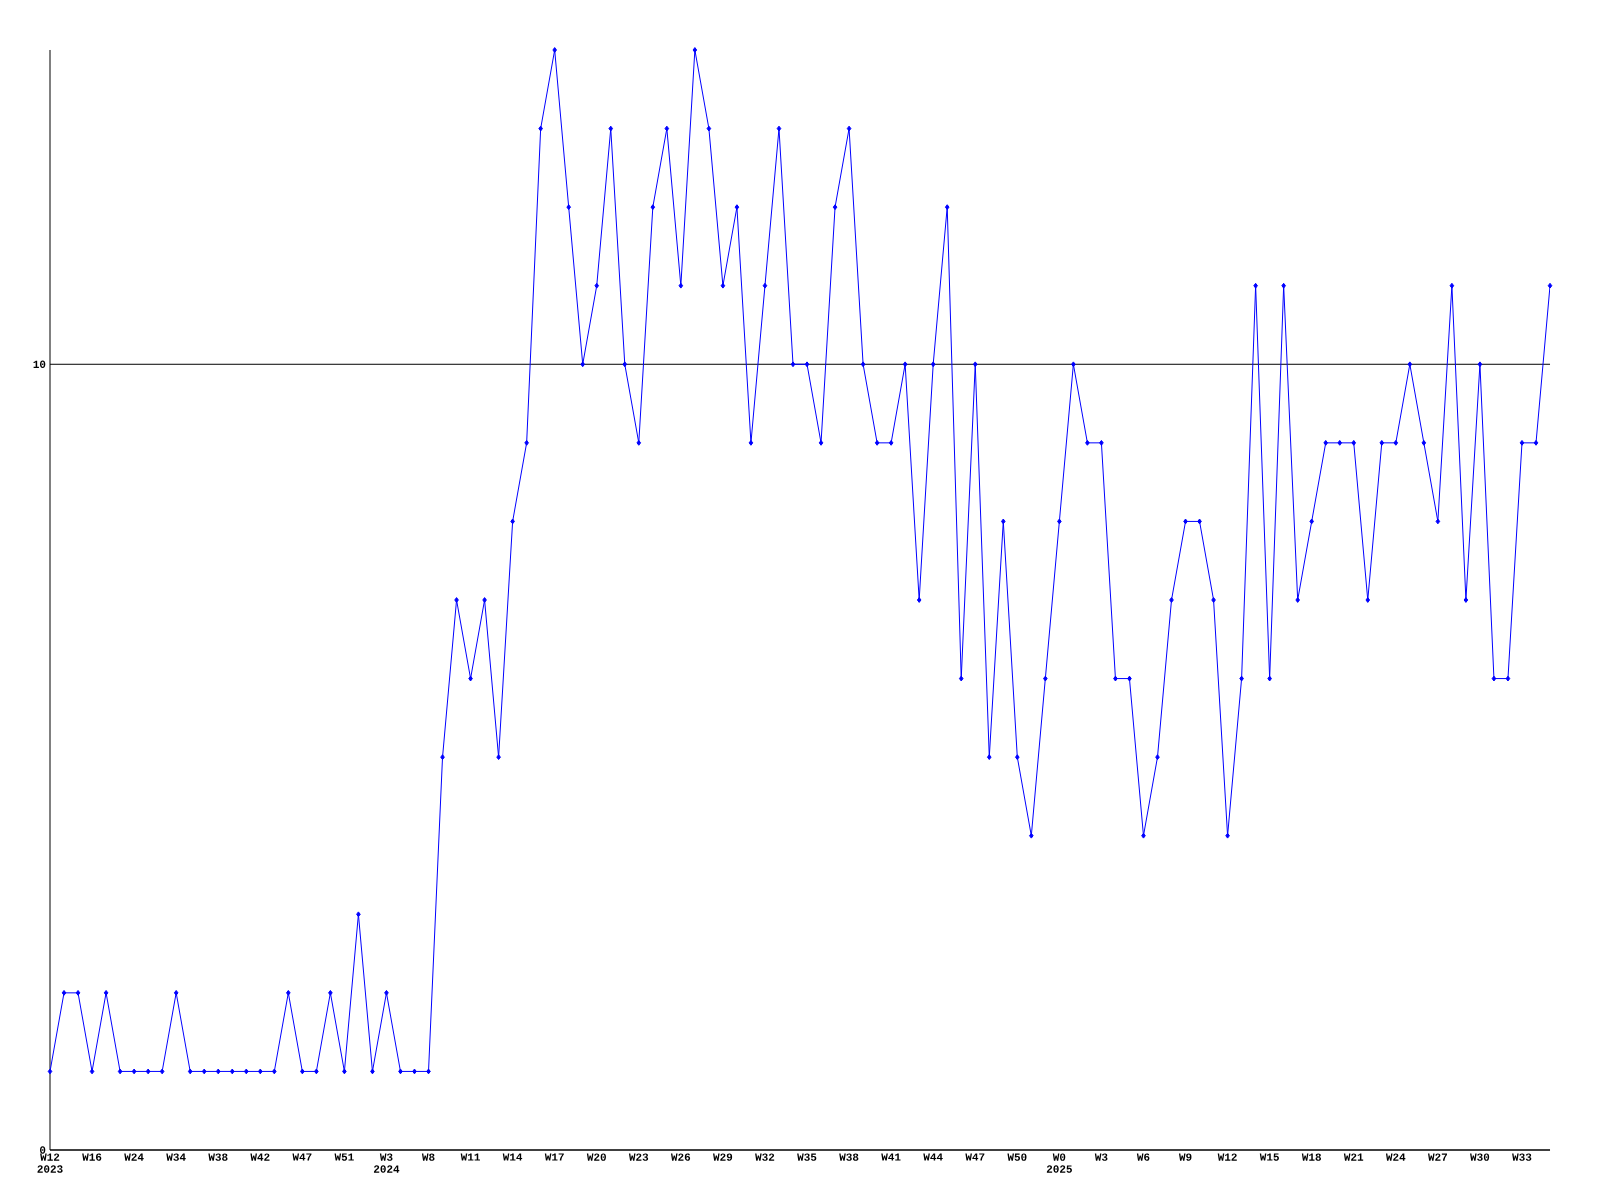 The width and height of the screenshot is (1600, 1200). I want to click on x-tick-label: W17, so click(554, 1157).